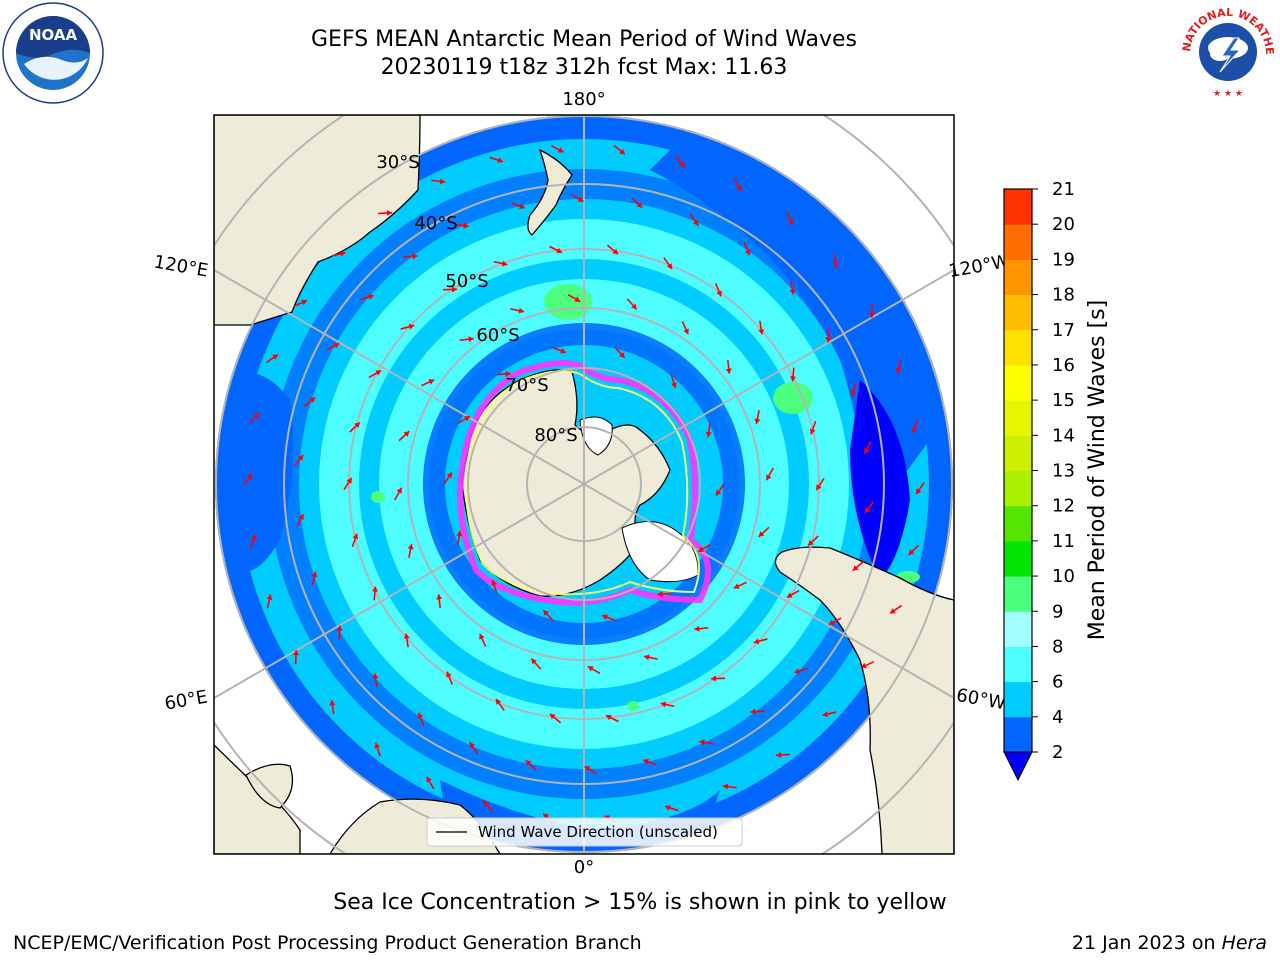 The height and width of the screenshot is (960, 1280). Describe the element at coordinates (1057, 682) in the screenshot. I see `colorbar-tick-label: 6` at that location.